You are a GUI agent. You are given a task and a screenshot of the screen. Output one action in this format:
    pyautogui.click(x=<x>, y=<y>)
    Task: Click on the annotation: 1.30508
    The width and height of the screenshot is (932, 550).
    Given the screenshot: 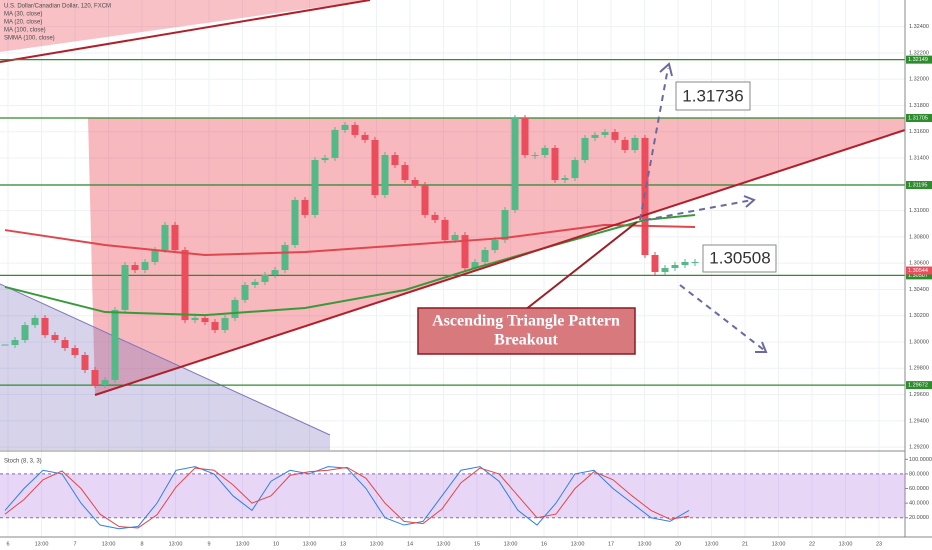 What is the action you would take?
    pyautogui.click(x=739, y=257)
    